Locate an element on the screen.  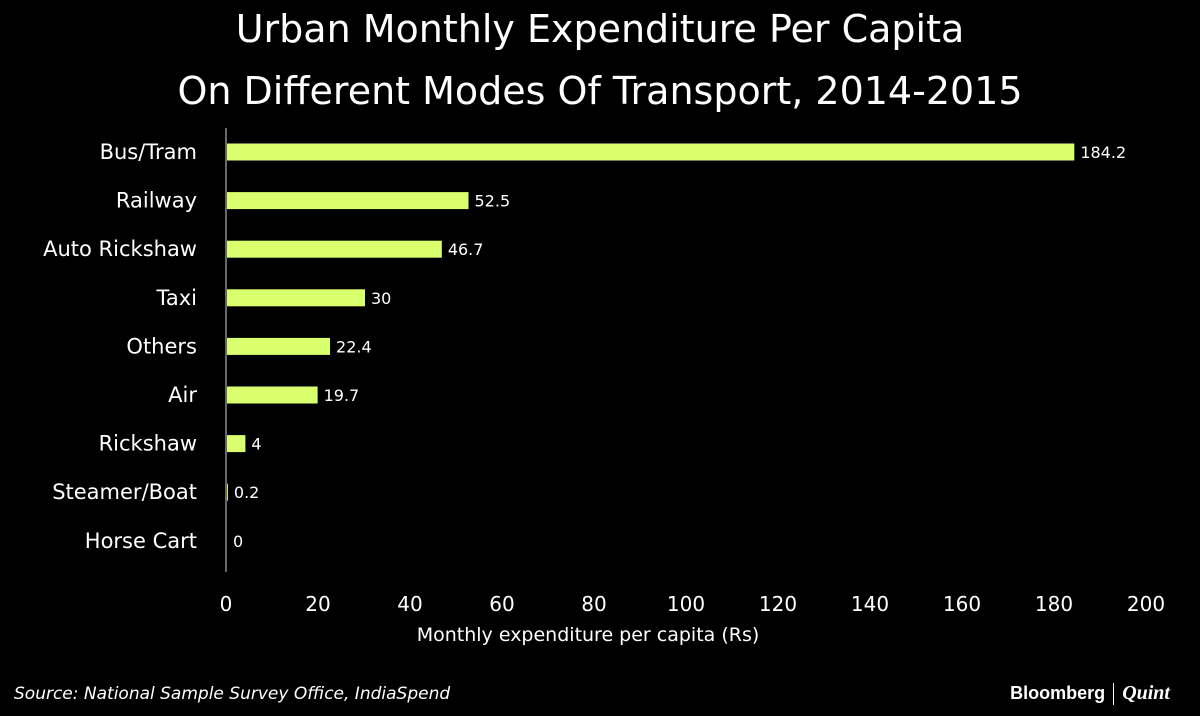
value-label: 0.2 is located at coordinates (246, 492).